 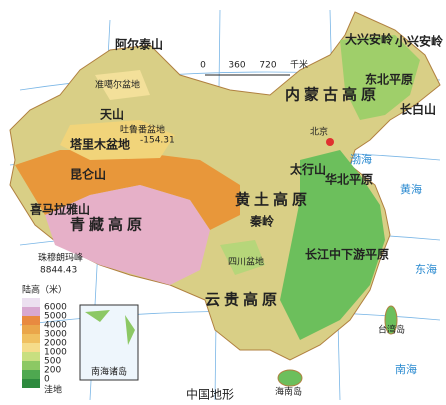 I want to click on scale-unit: 千米, so click(x=299, y=65).